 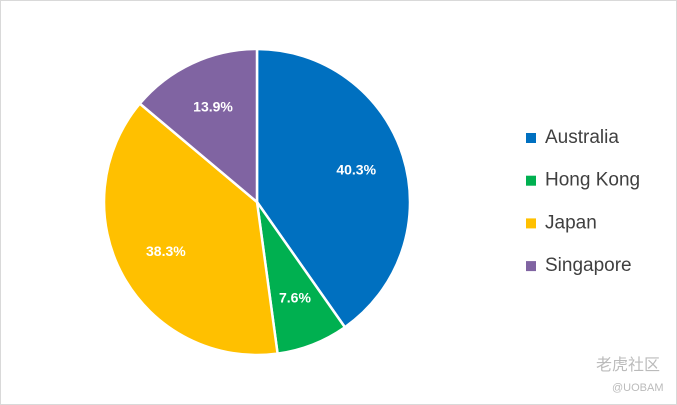 I want to click on data-label: 13.9%, so click(x=213, y=106).